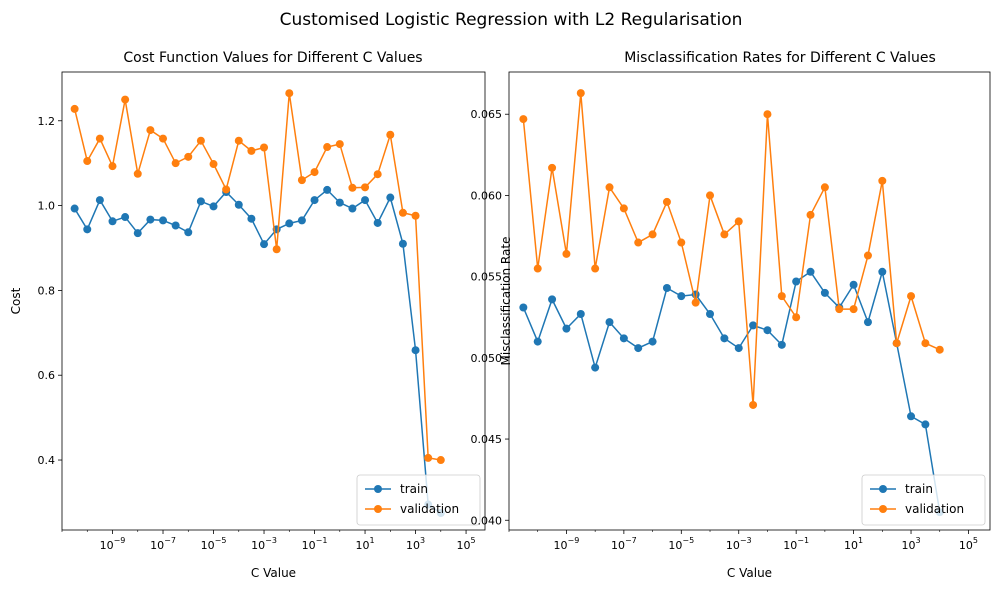  Describe the element at coordinates (487, 114) in the screenshot. I see `y-tick-label: 0.065` at that location.